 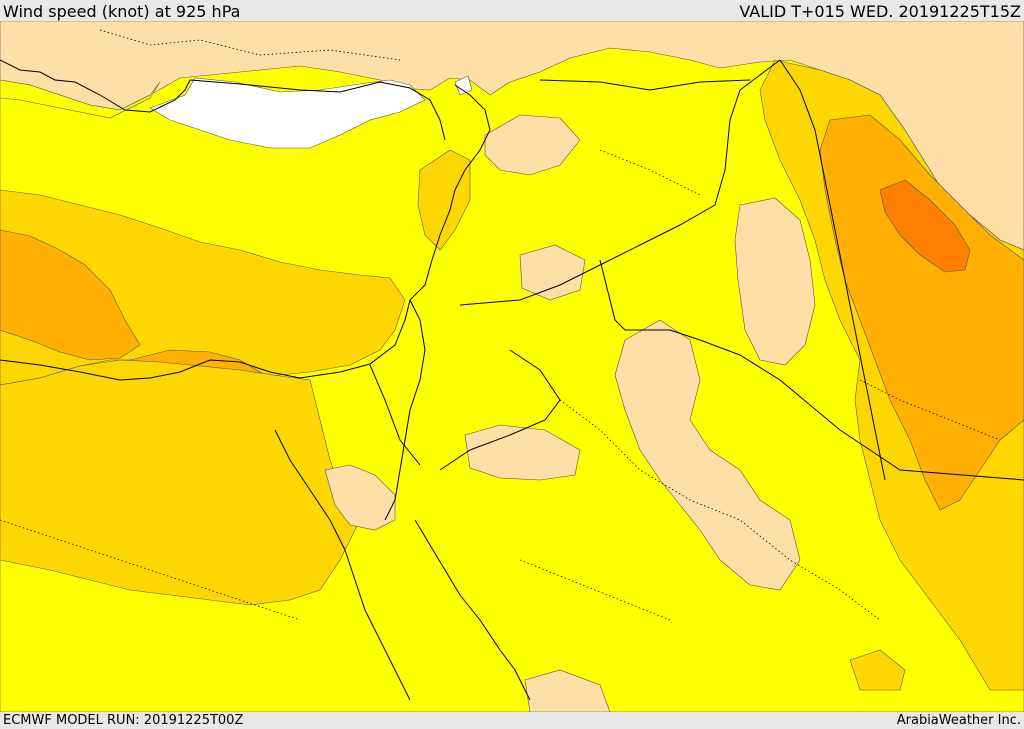 I want to click on band-calm-north, so click(x=287, y=113).